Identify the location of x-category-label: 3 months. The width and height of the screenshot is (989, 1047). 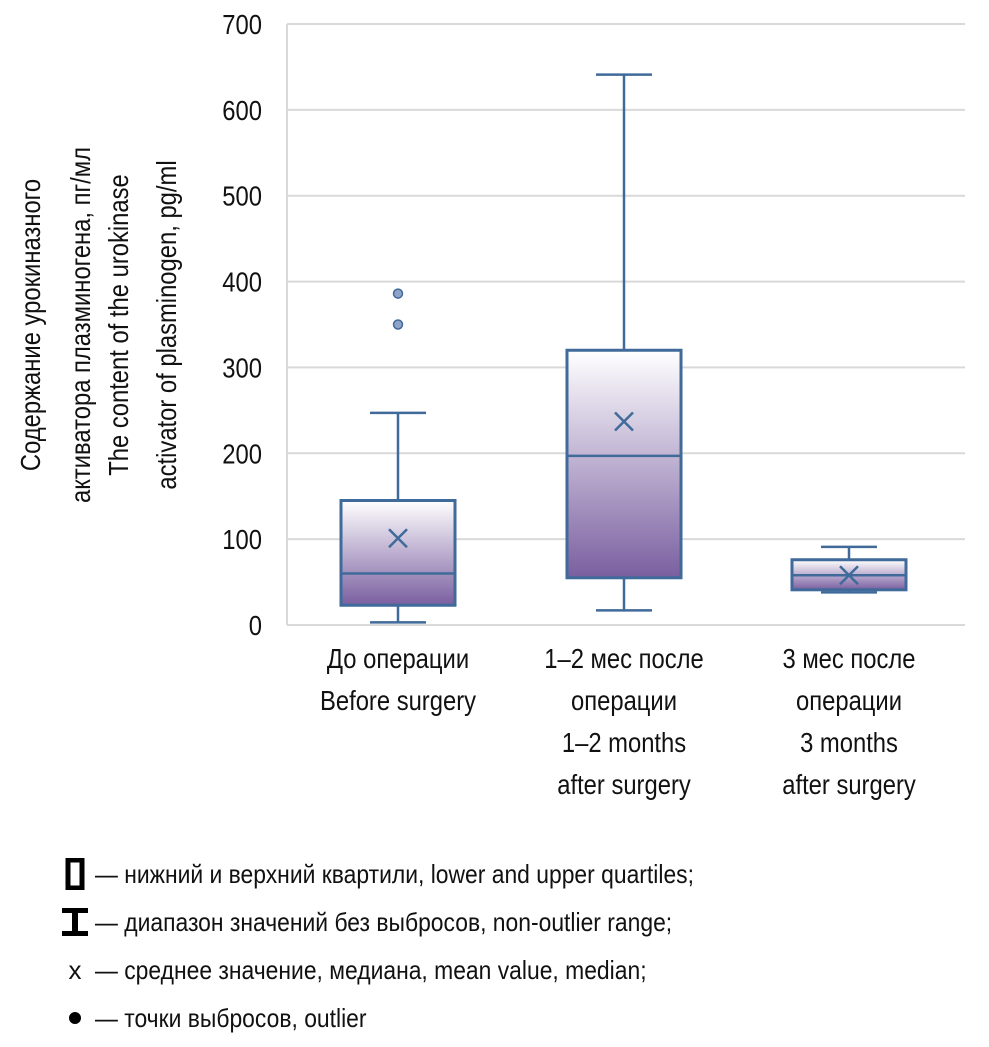
(849, 742).